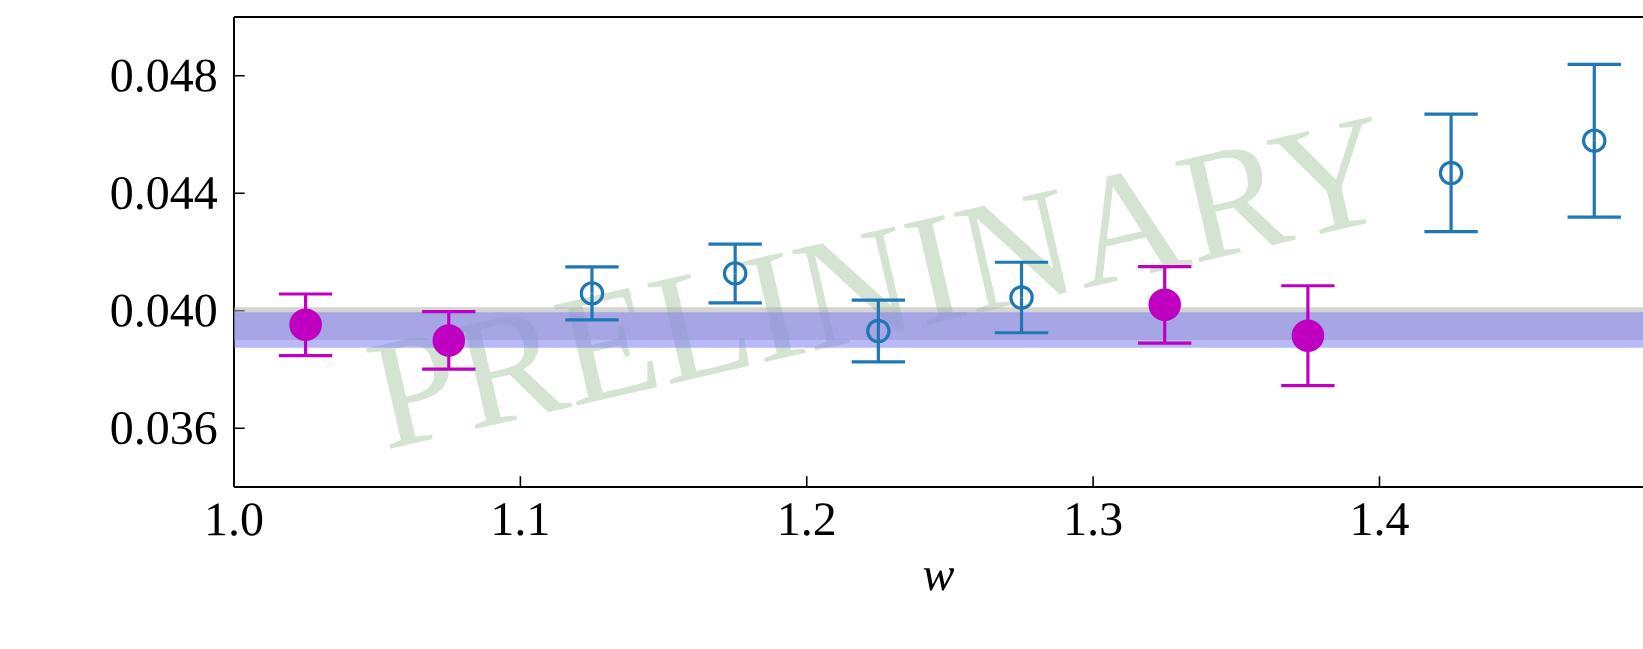  What do you see at coordinates (807, 519) in the screenshot?
I see `x-tick-label: 1.2` at bounding box center [807, 519].